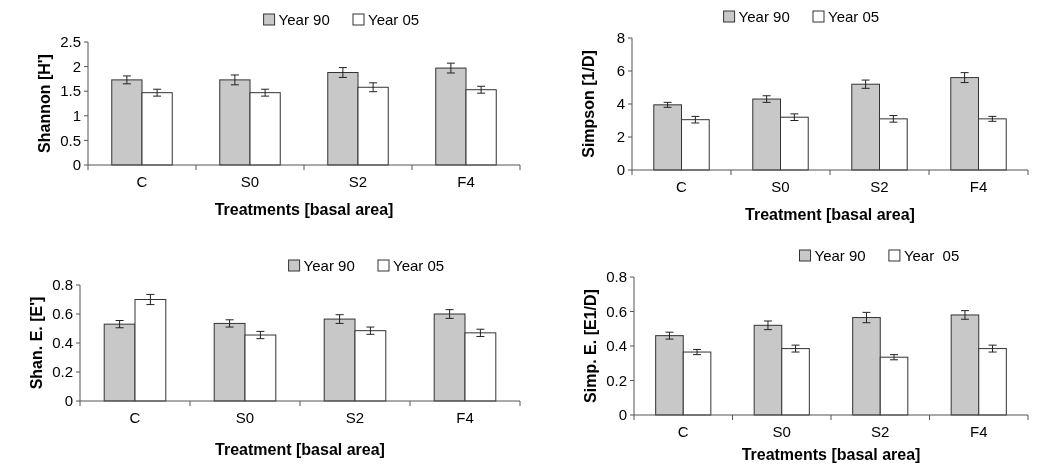 The height and width of the screenshot is (475, 1038). I want to click on y-tick-label: 4, so click(620, 104).